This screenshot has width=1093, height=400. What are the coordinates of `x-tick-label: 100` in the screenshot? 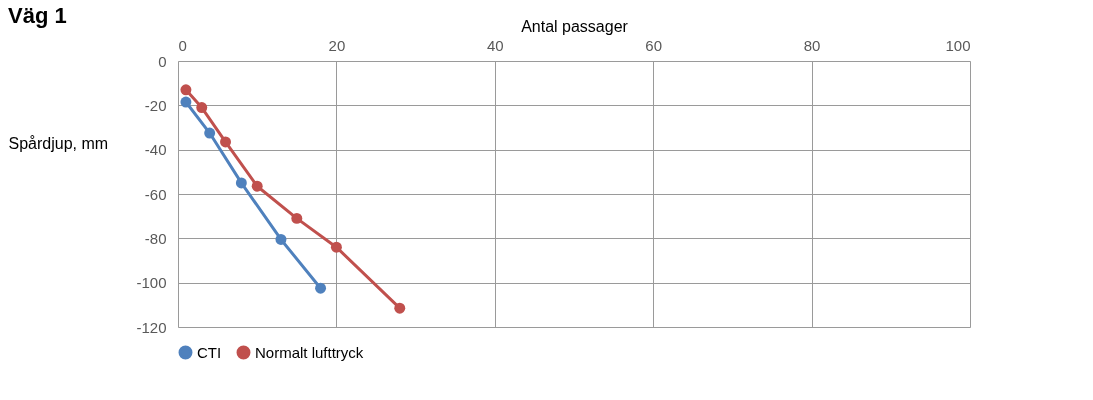 It's located at (958, 45).